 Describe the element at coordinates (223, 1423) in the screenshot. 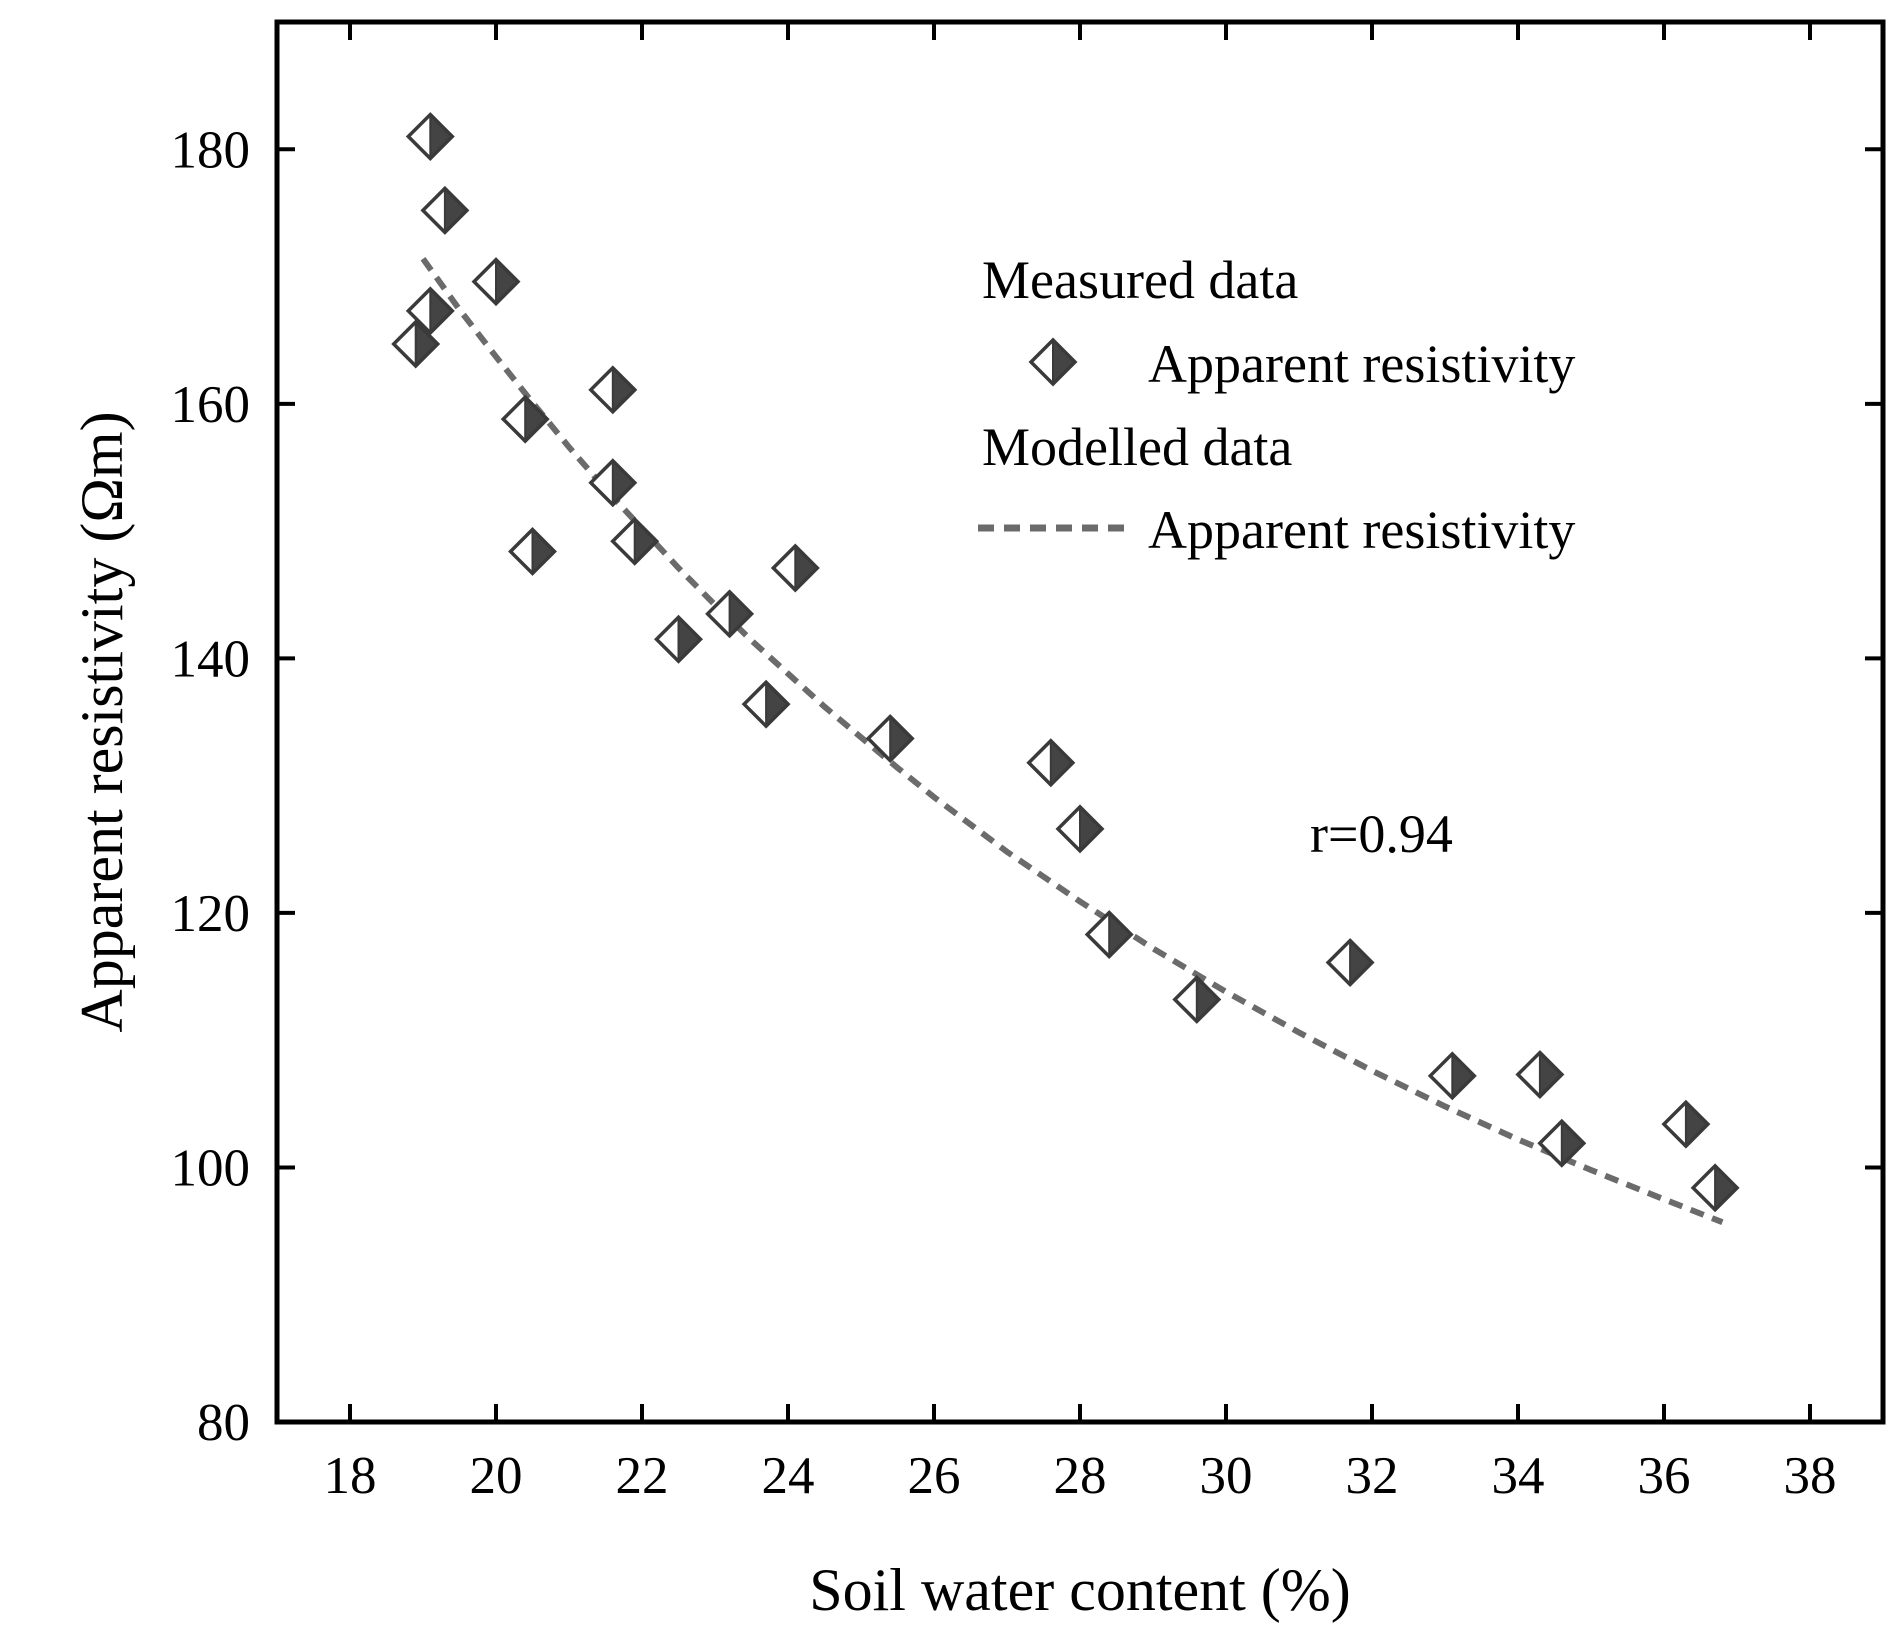

I see `y-tick-label: 80` at that location.